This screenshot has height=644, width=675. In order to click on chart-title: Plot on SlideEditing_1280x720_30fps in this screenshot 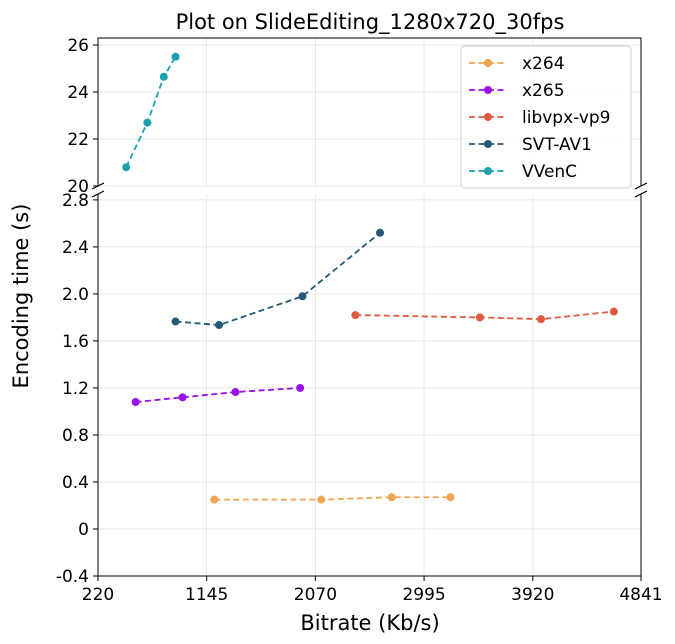, I will do `click(370, 22)`.